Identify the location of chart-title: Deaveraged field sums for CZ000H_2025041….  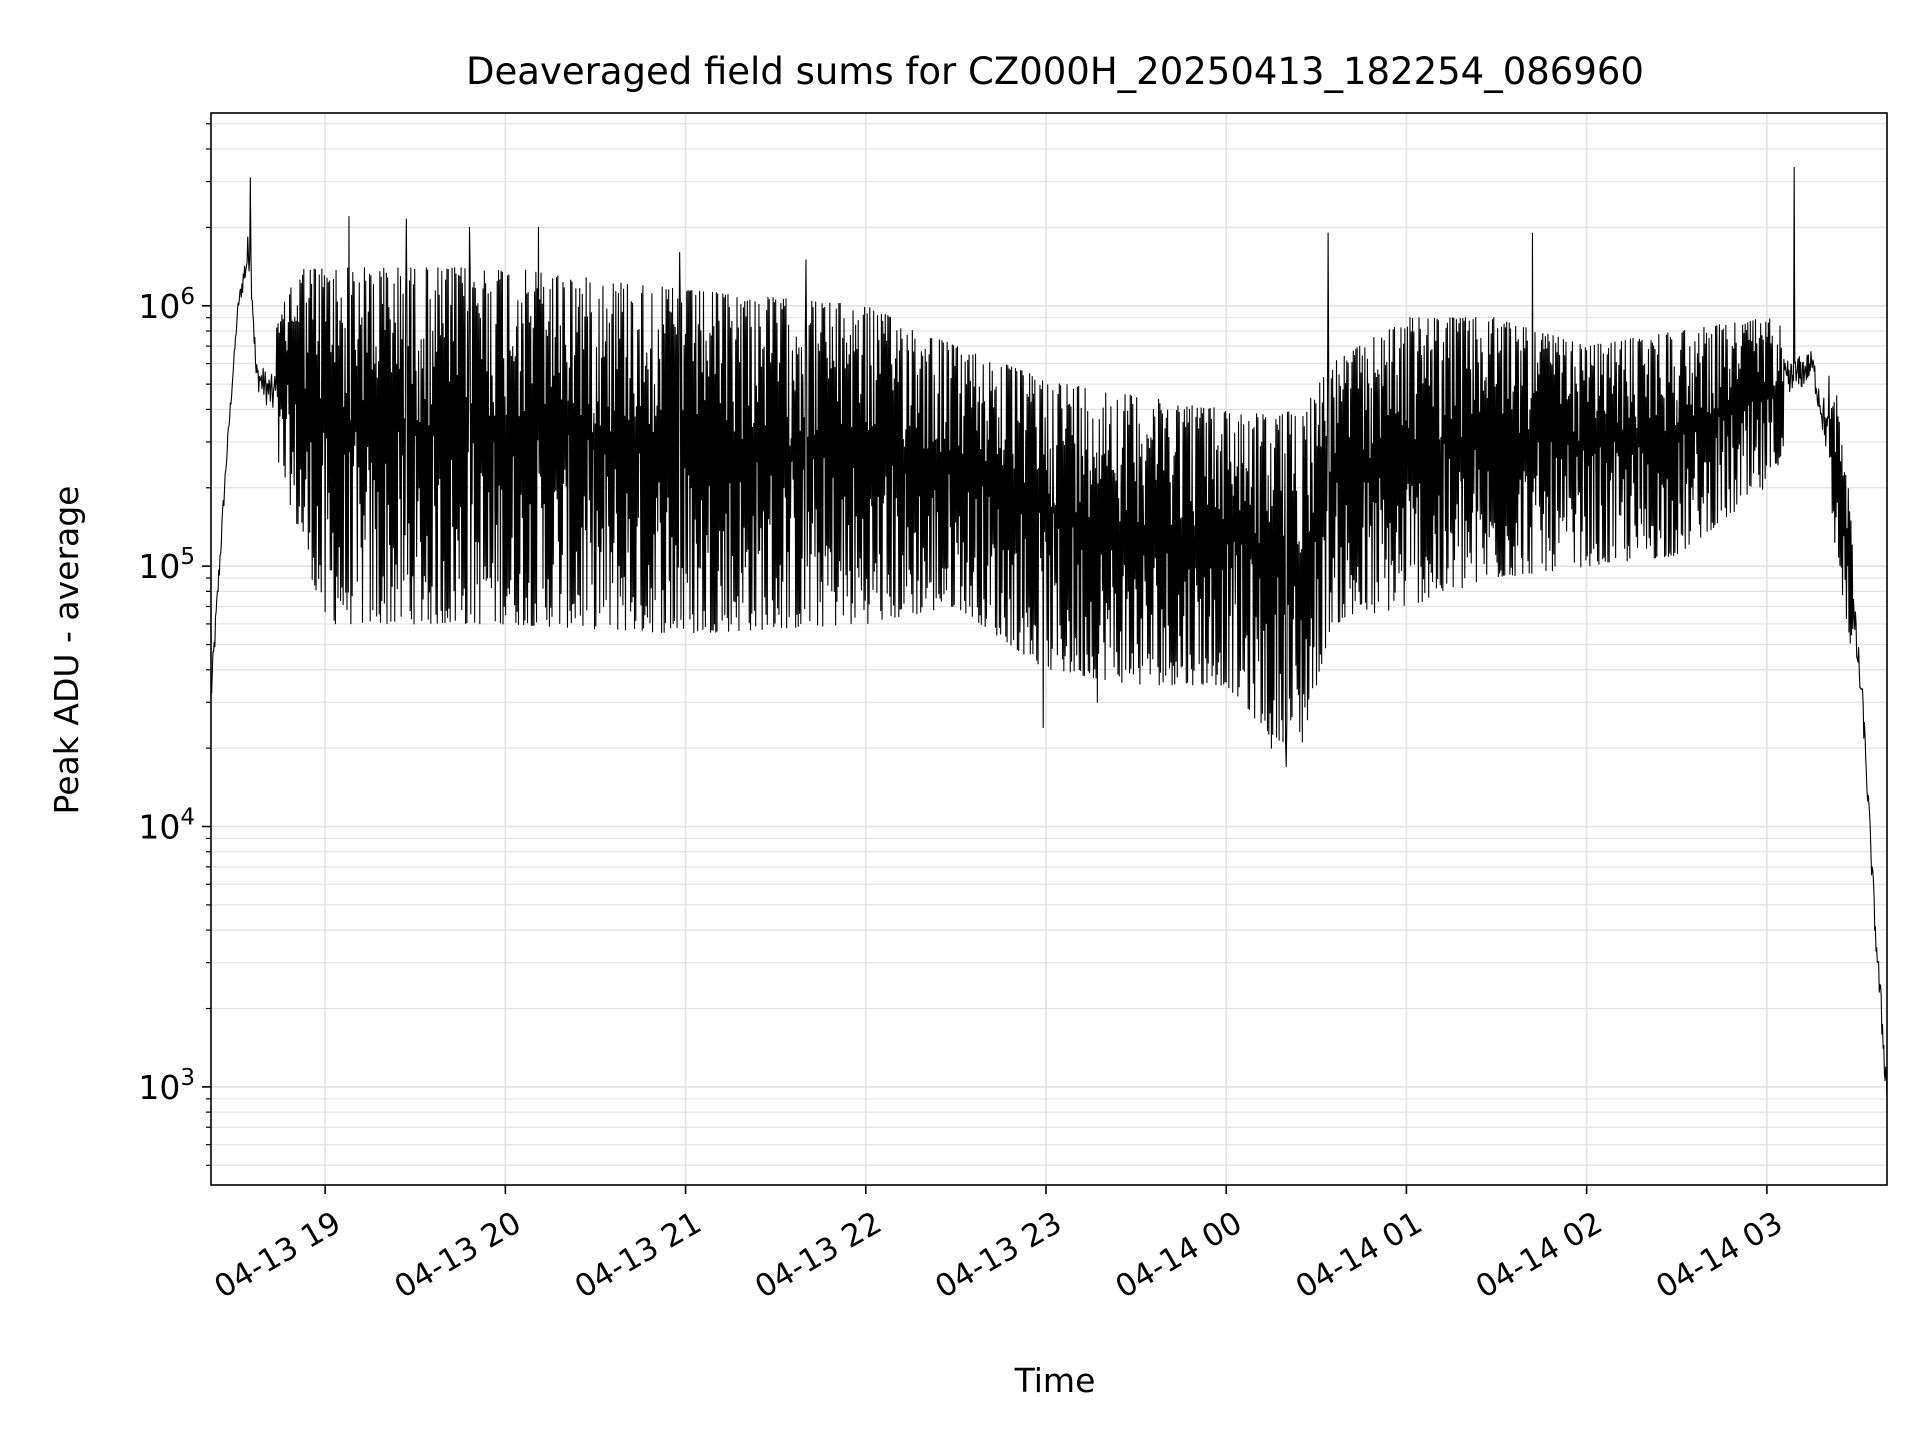
(1055, 71).